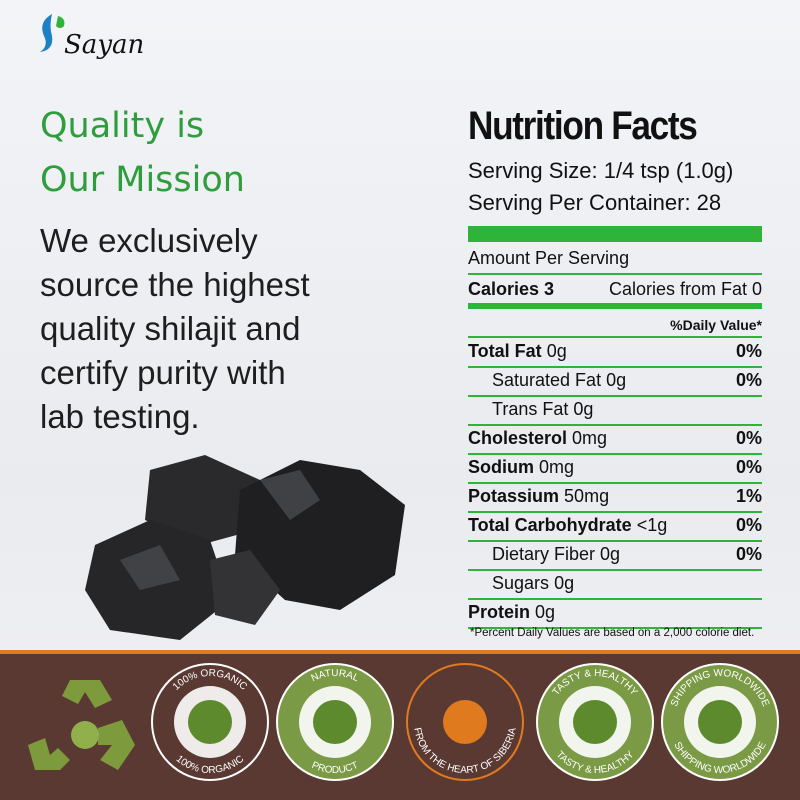  I want to click on logo-leaf, so click(60, 22).